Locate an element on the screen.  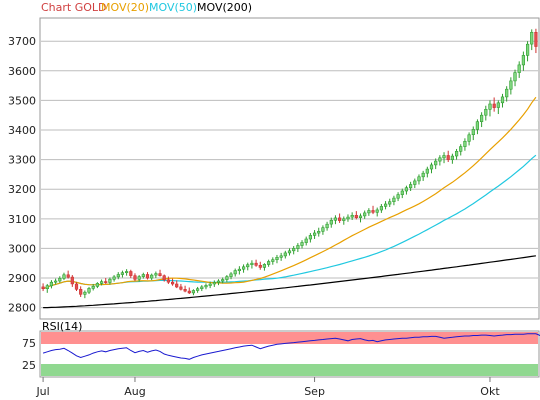
legend-label-0: Chart GOLD is located at coordinates (74, 7).